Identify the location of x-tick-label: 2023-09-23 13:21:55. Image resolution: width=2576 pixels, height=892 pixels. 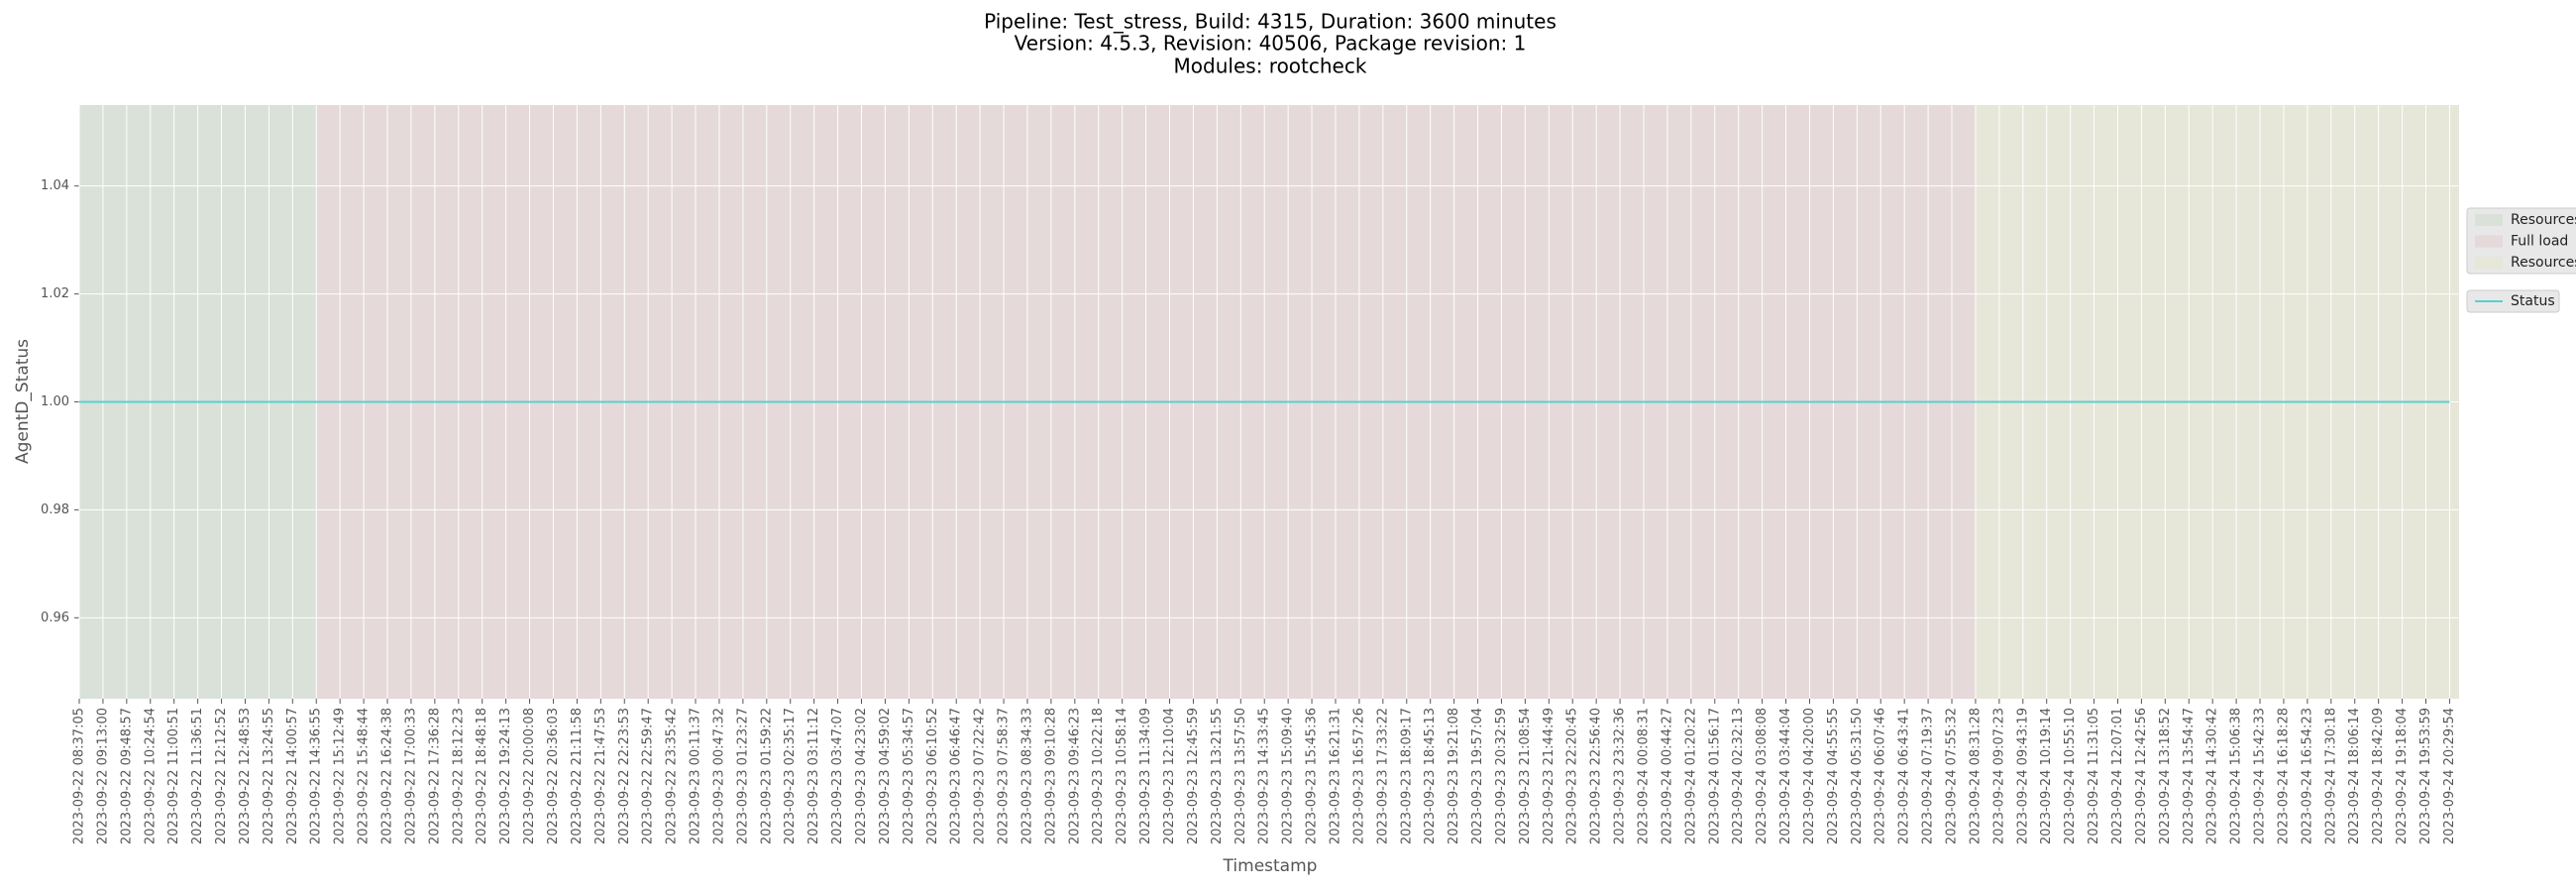
(1217, 776).